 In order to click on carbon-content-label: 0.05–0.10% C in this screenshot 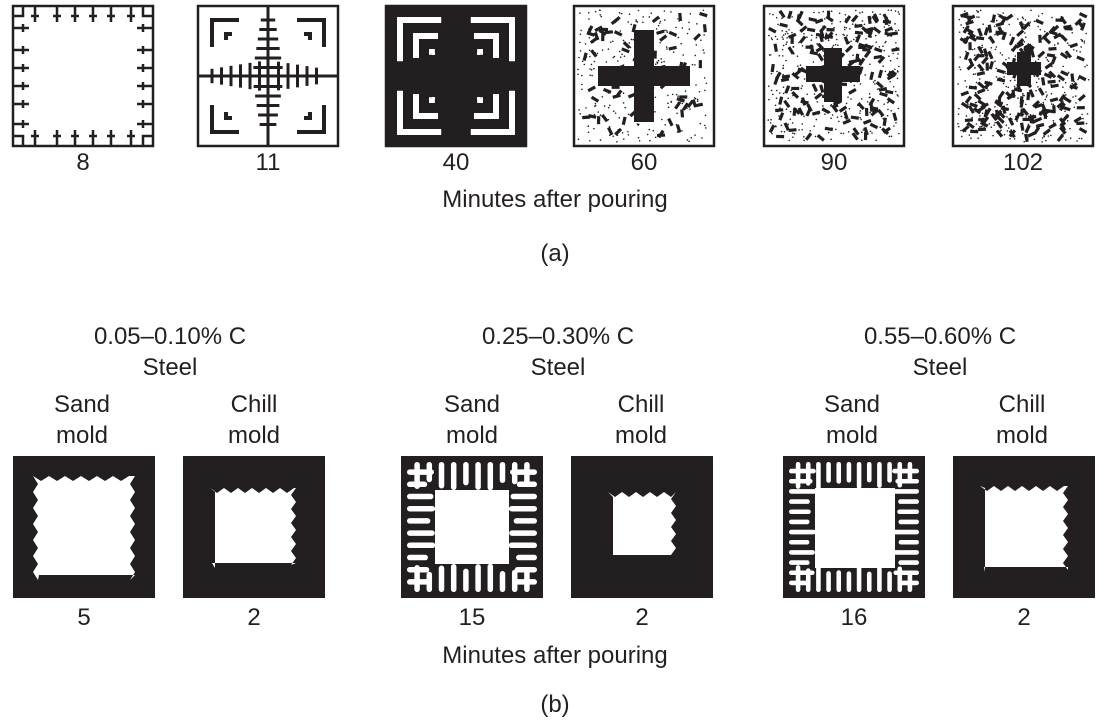, I will do `click(170, 336)`.